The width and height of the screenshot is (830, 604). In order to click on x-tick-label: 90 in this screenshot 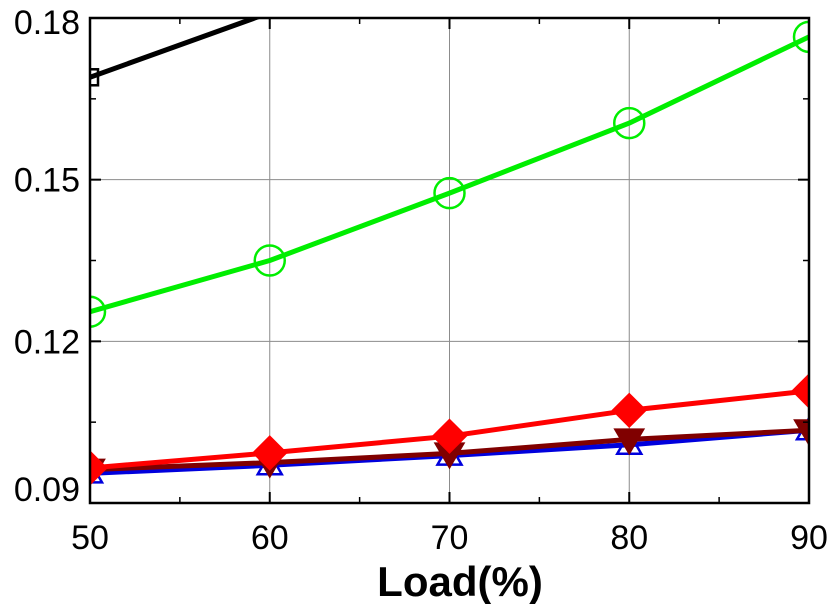, I will do `click(809, 538)`.